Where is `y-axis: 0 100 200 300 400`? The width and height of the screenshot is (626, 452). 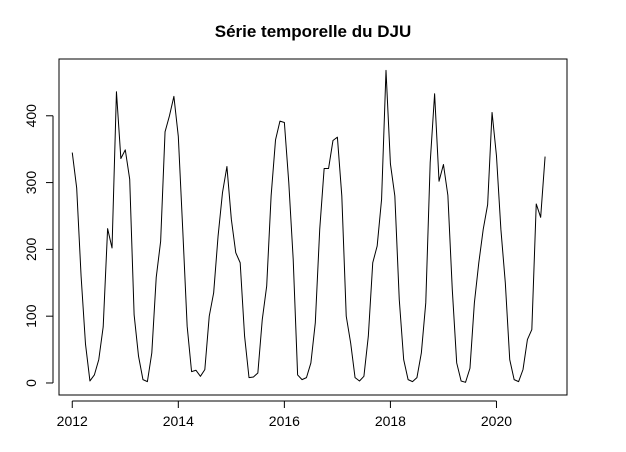
y-axis: 0 100 200 300 400 is located at coordinates (38, 245).